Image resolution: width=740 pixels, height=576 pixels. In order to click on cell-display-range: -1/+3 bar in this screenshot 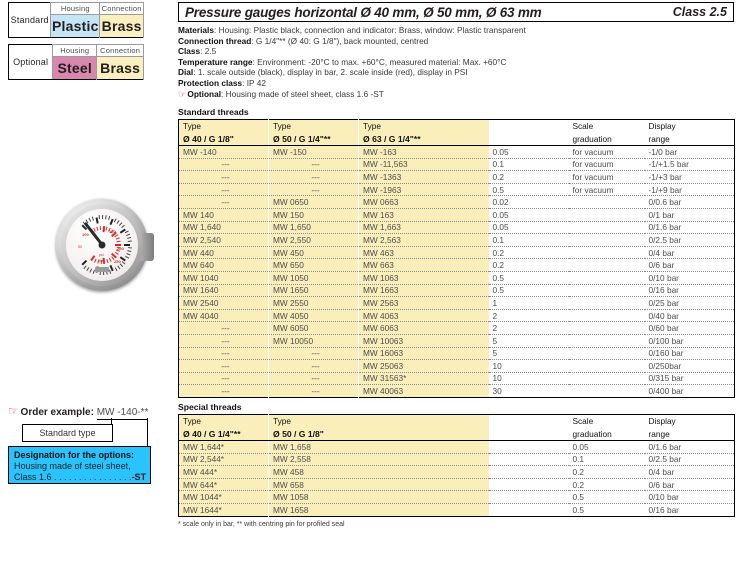, I will do `click(689, 177)`.